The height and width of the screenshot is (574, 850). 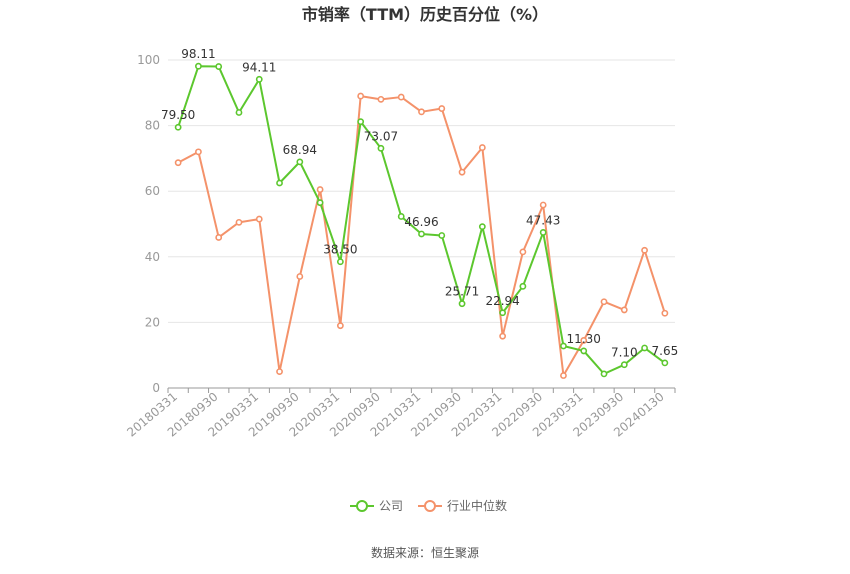 I want to click on legend-item: 公司, so click(x=376, y=506).